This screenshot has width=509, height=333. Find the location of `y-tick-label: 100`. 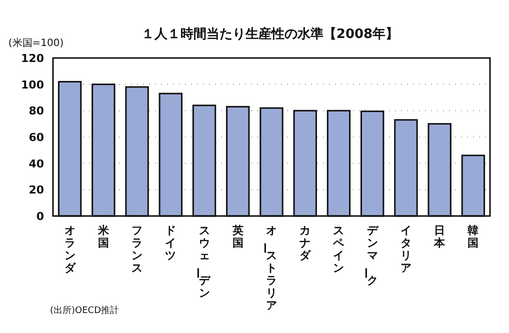

y-tick-label: 100 is located at coordinates (32, 85).